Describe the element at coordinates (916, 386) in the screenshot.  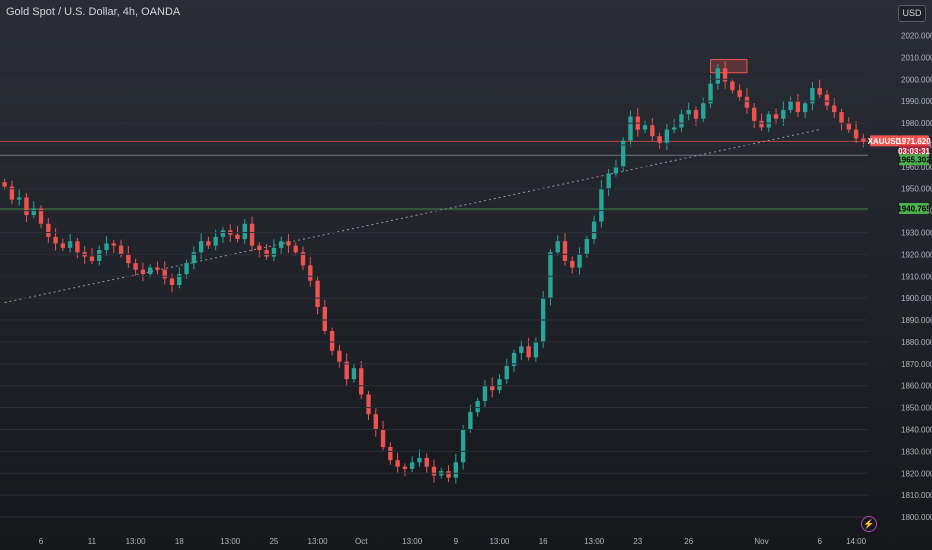
I see `y-tick-label: 1860.000` at that location.